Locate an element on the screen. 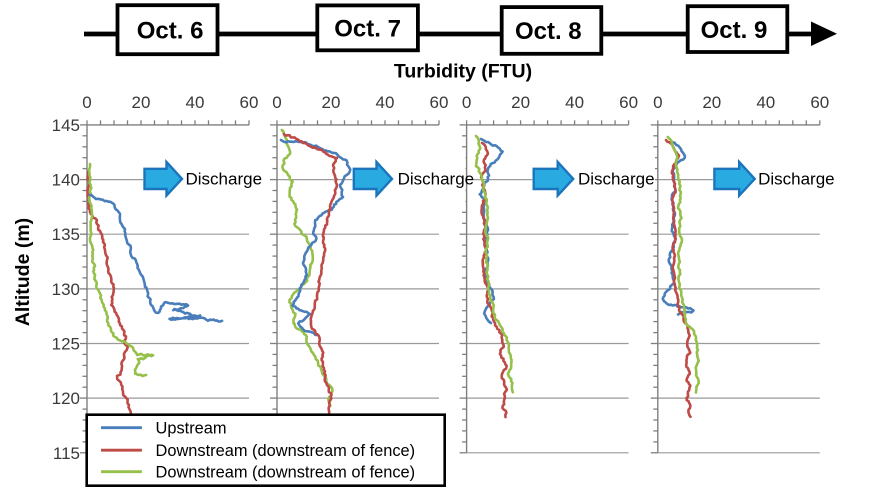 The height and width of the screenshot is (491, 869). svg-text: 120 is located at coordinates (66, 398).